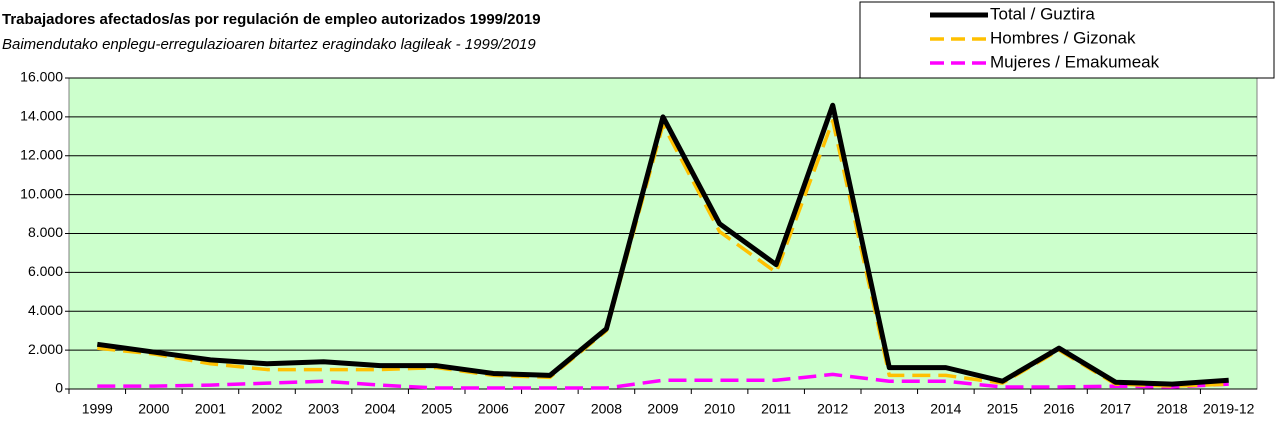 The width and height of the screenshot is (1277, 437). What do you see at coordinates (45, 232) in the screenshot?
I see `y-tick-label: 8.000` at bounding box center [45, 232].